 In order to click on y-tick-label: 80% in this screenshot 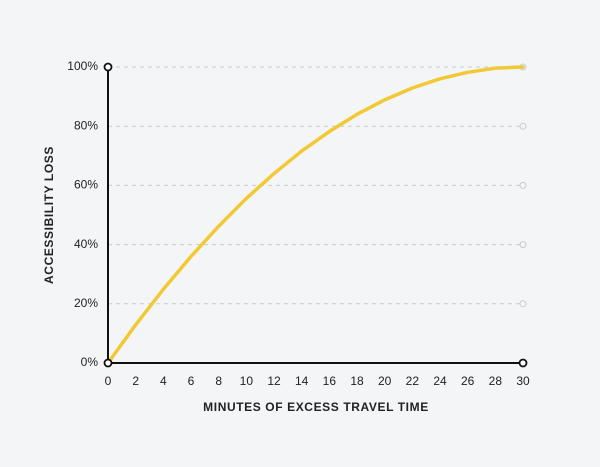, I will do `click(86, 125)`.